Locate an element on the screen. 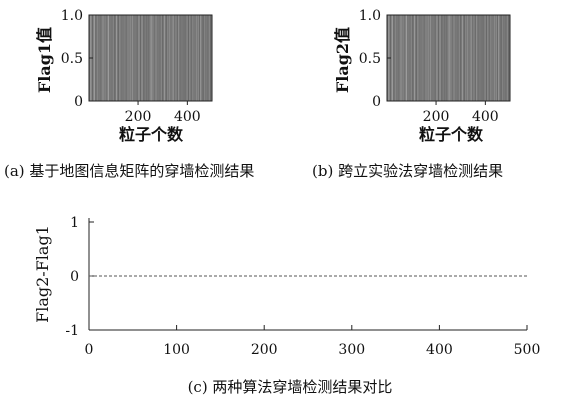 The width and height of the screenshot is (581, 406). panel-b-ytick-label: 1.0 is located at coordinates (370, 16).